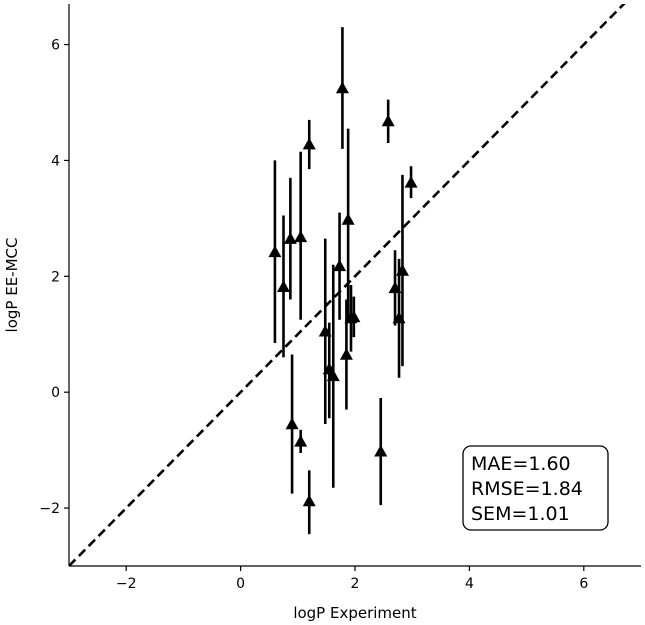 The width and height of the screenshot is (645, 625). I want to click on stats-mae: MAE=1.60, so click(521, 464).